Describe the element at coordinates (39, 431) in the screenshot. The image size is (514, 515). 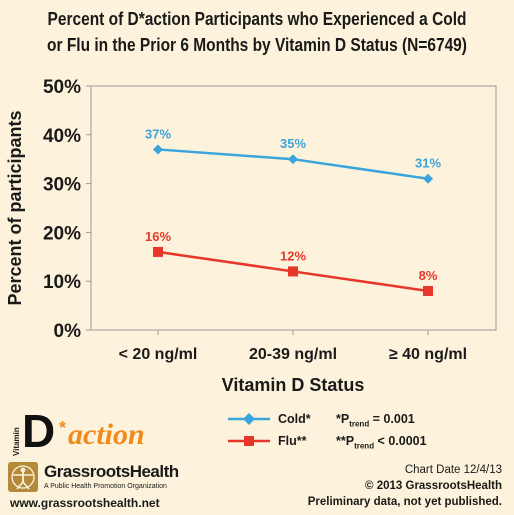
I see `logo-d-letter: D` at that location.